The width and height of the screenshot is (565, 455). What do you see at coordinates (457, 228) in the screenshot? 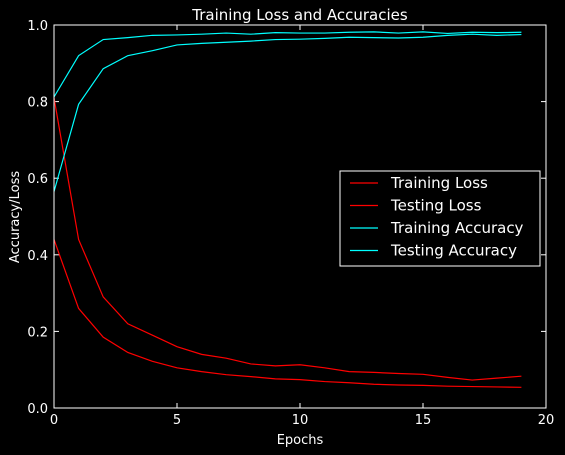
I see `legend-label: Training Accuracy` at bounding box center [457, 228].